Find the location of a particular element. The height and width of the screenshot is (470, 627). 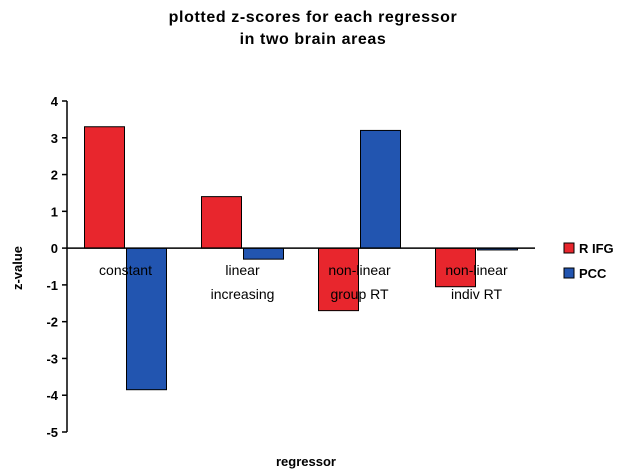

y-tick-label: 0 is located at coordinates (54, 248).